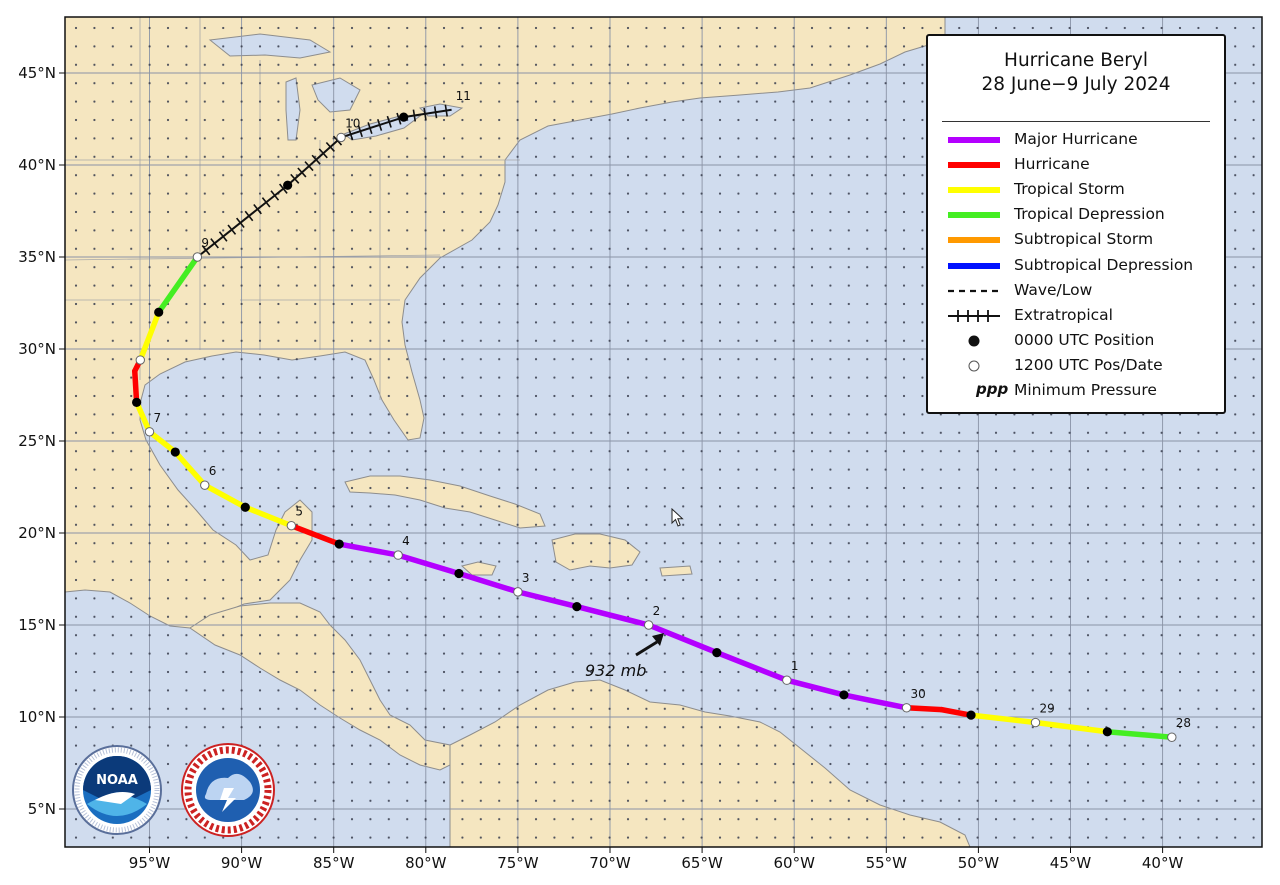 The width and height of the screenshot is (1280, 885). What do you see at coordinates (615, 670) in the screenshot?
I see `min-pressure-label: 932 mb` at bounding box center [615, 670].